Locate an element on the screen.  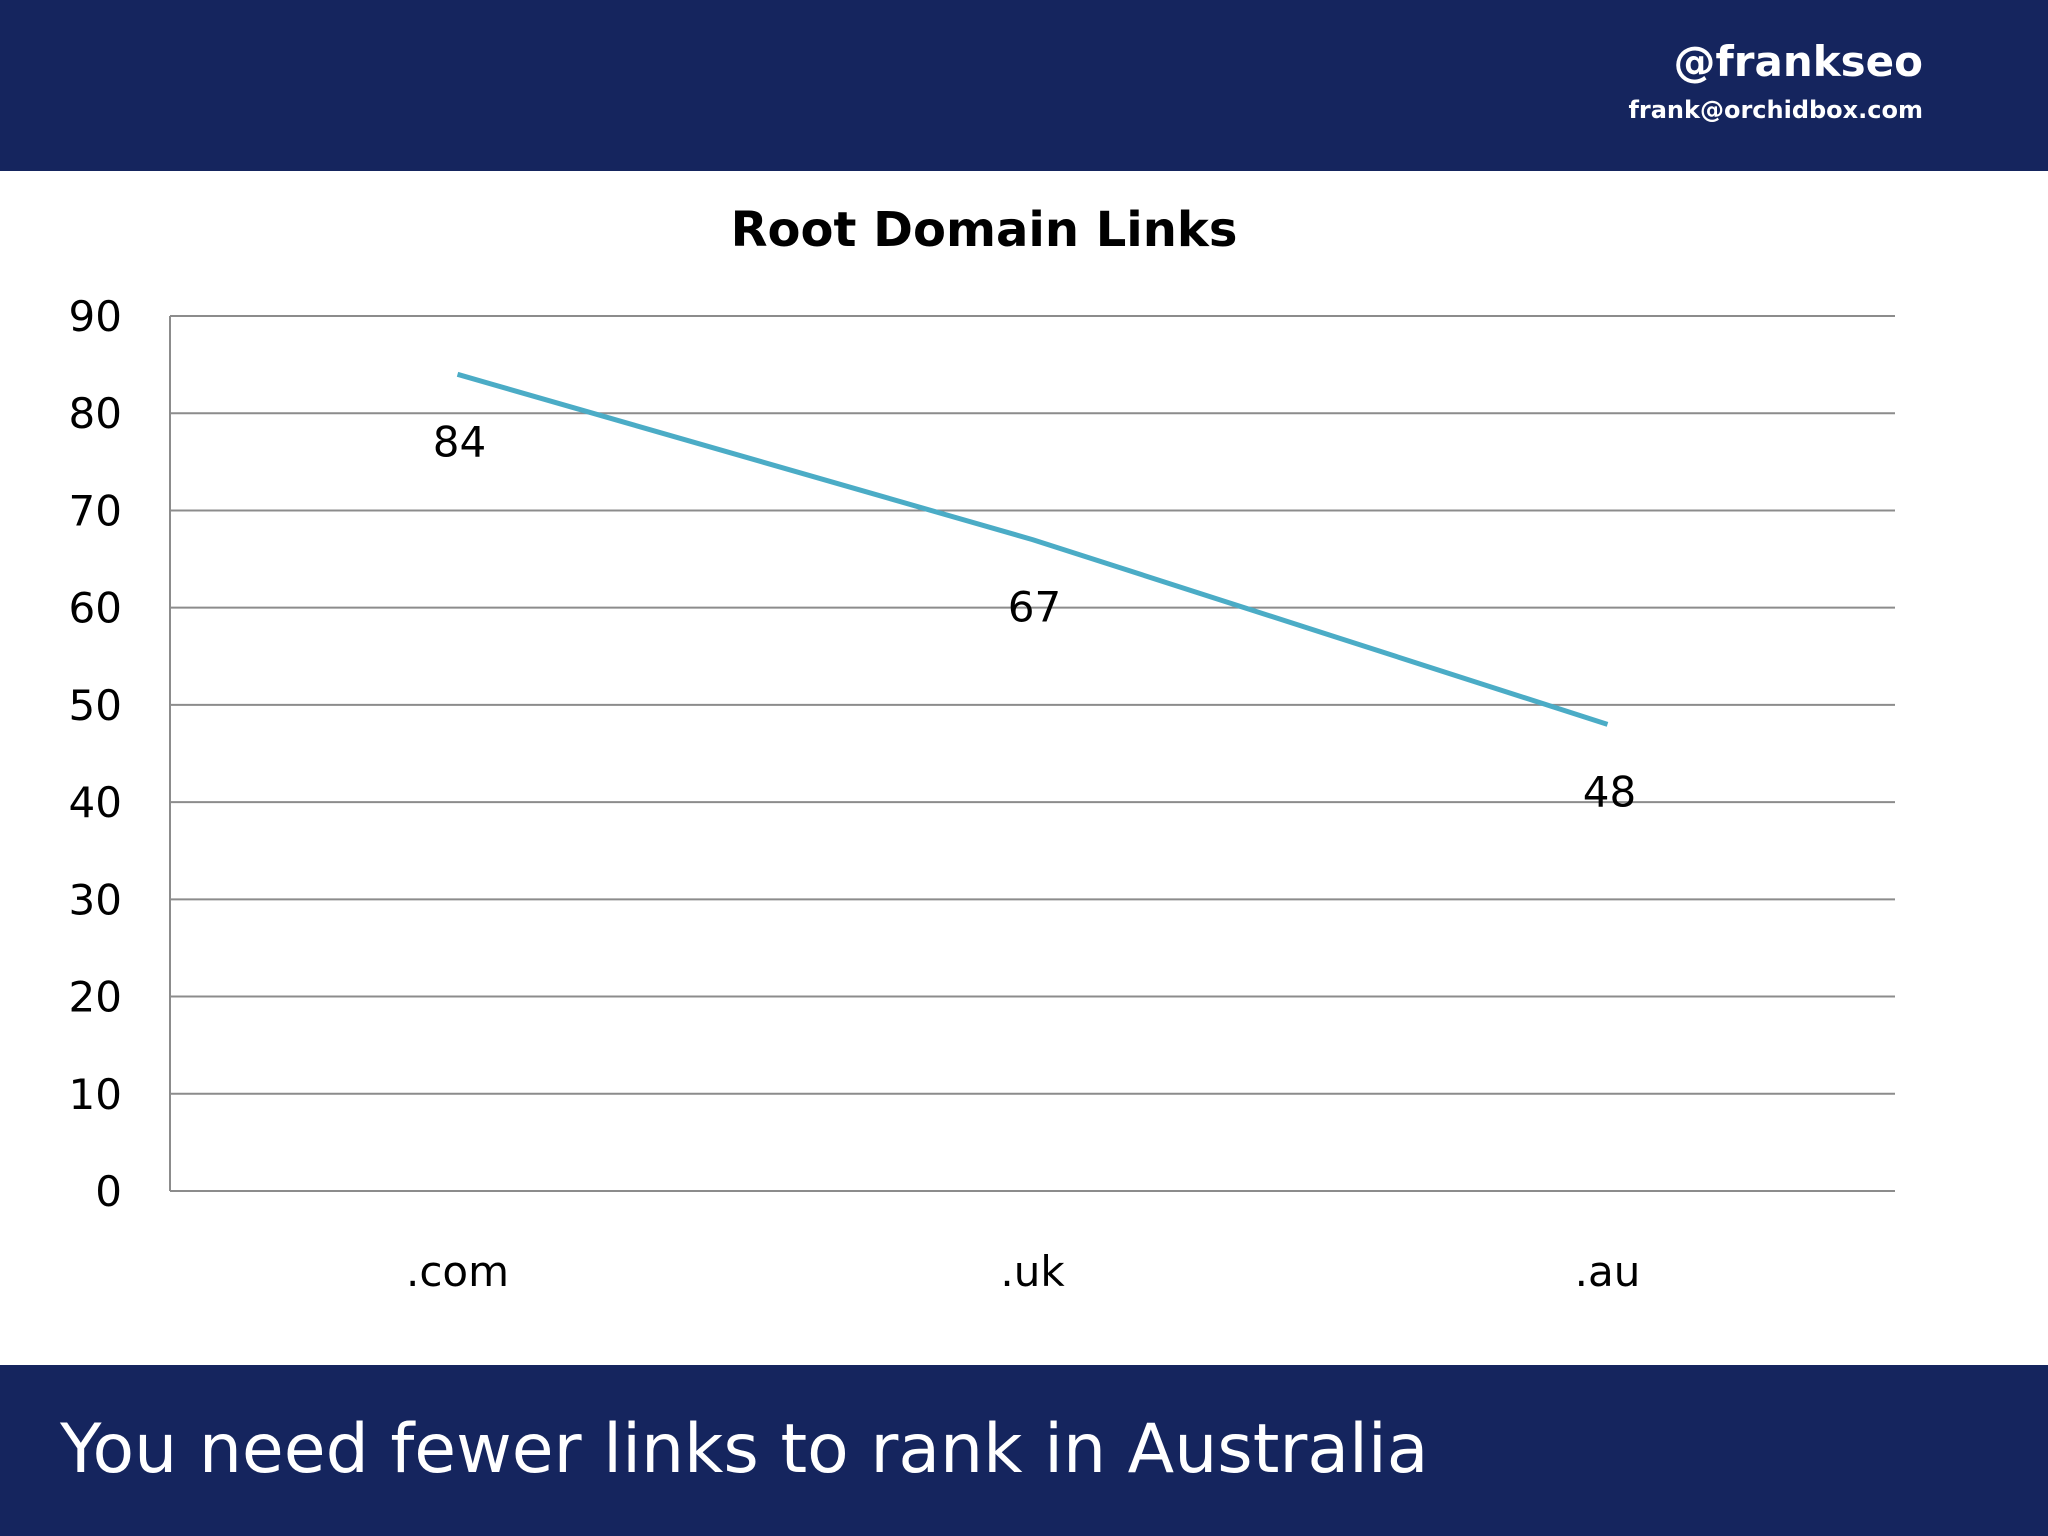
header-bar: @frankseo frank@orchidbox.com is located at coordinates (1024, 85).